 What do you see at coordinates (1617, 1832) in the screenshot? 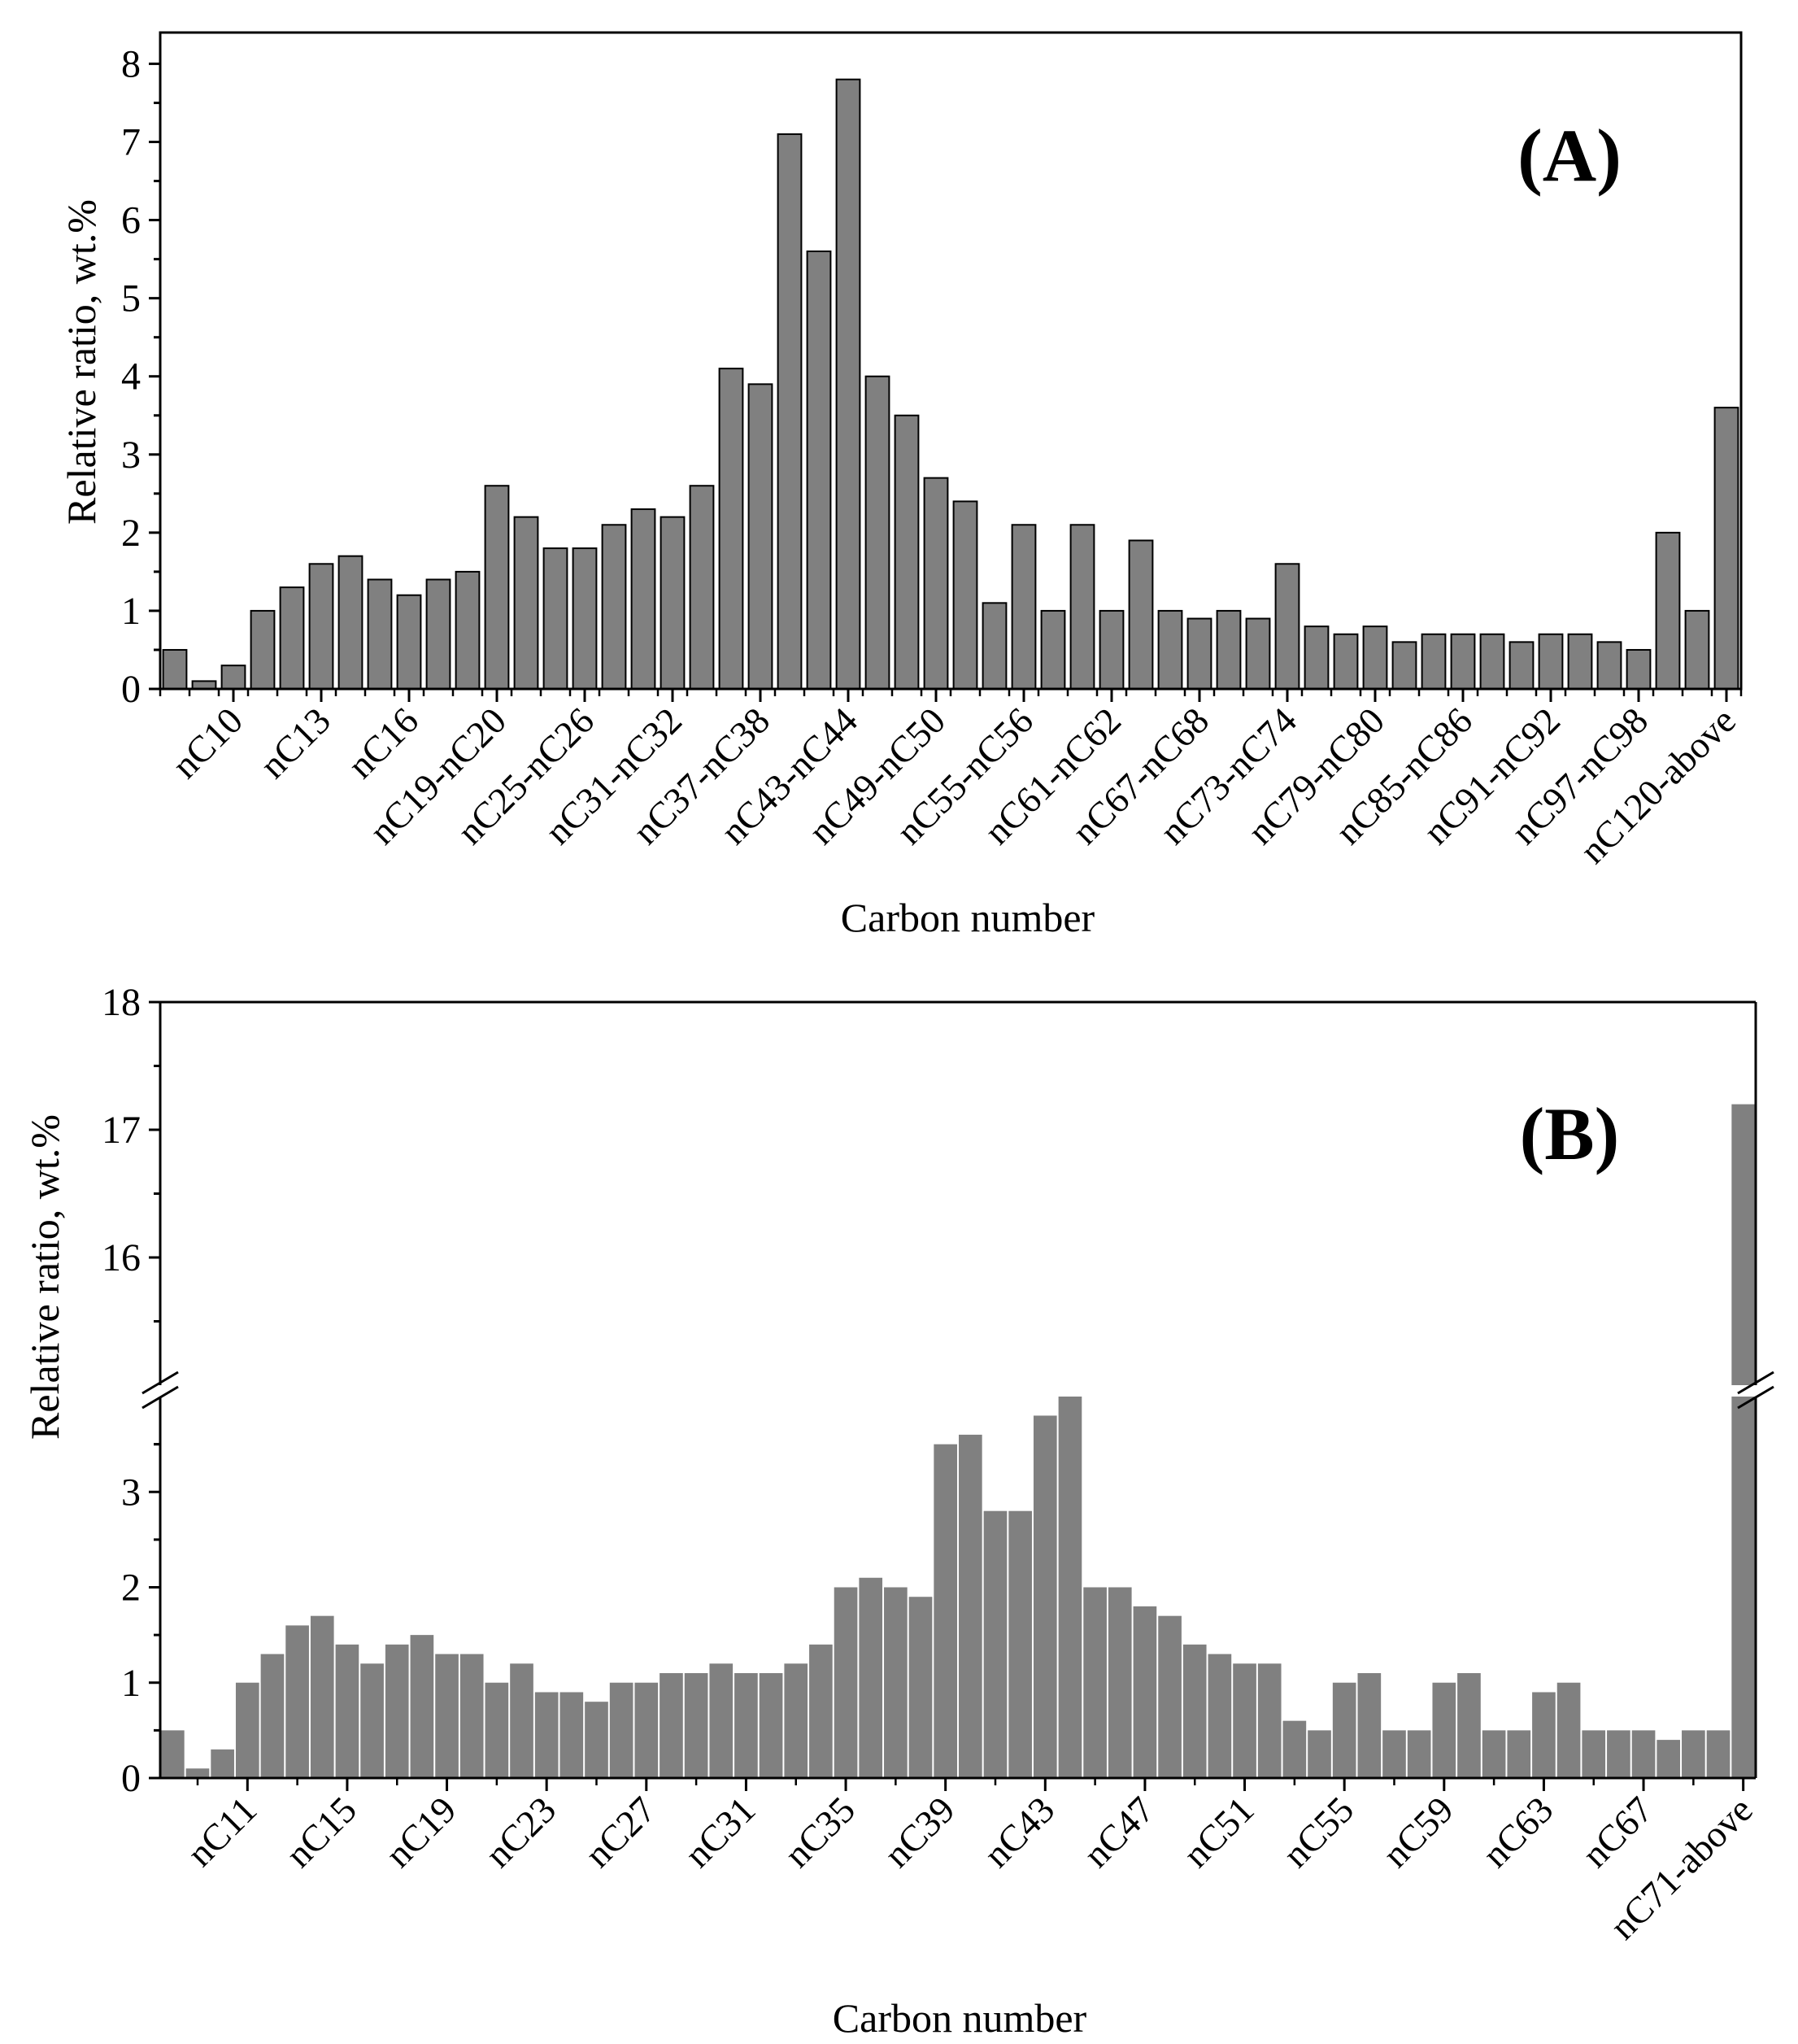
I see `x-tick-label-b: nC67` at bounding box center [1617, 1832].